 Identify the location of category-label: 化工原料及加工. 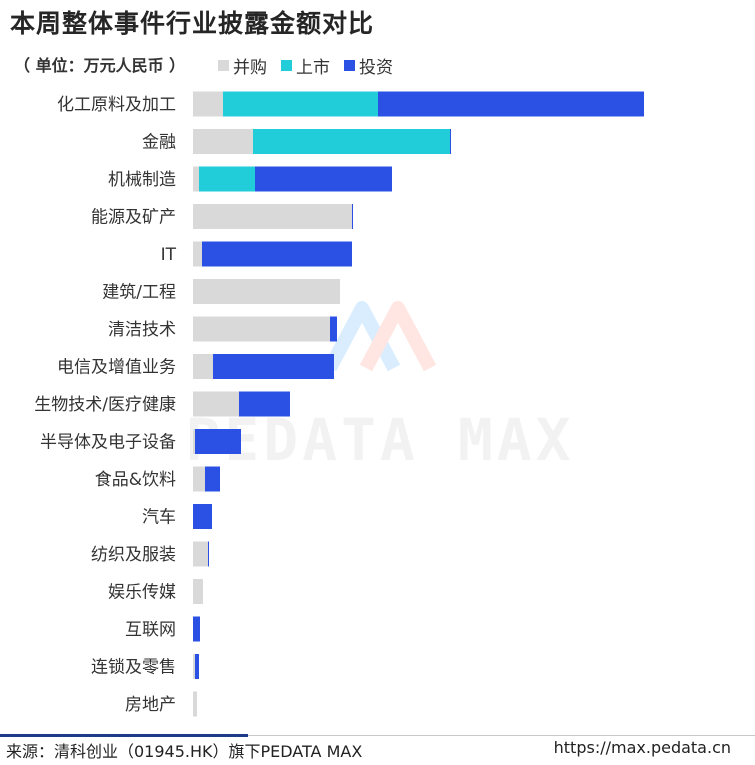
(116, 105).